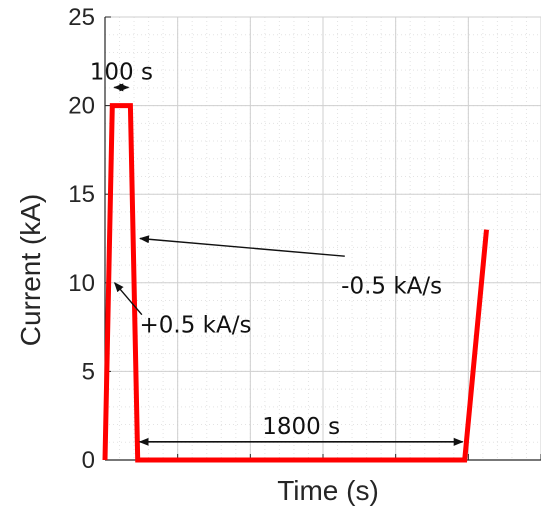 The image size is (541, 510). Describe the element at coordinates (81, 106) in the screenshot. I see `y-tick-label: 20` at that location.